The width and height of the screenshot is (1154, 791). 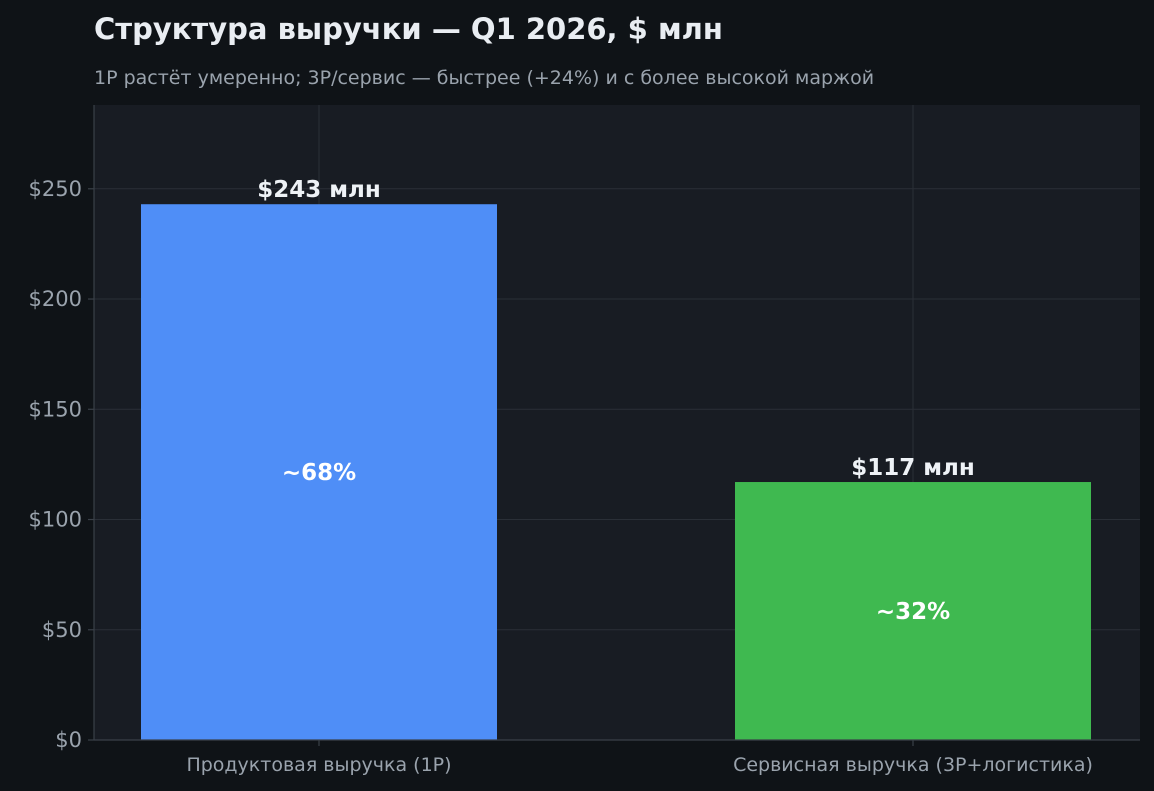 I want to click on bar-share-label: ~68%, so click(x=319, y=473).